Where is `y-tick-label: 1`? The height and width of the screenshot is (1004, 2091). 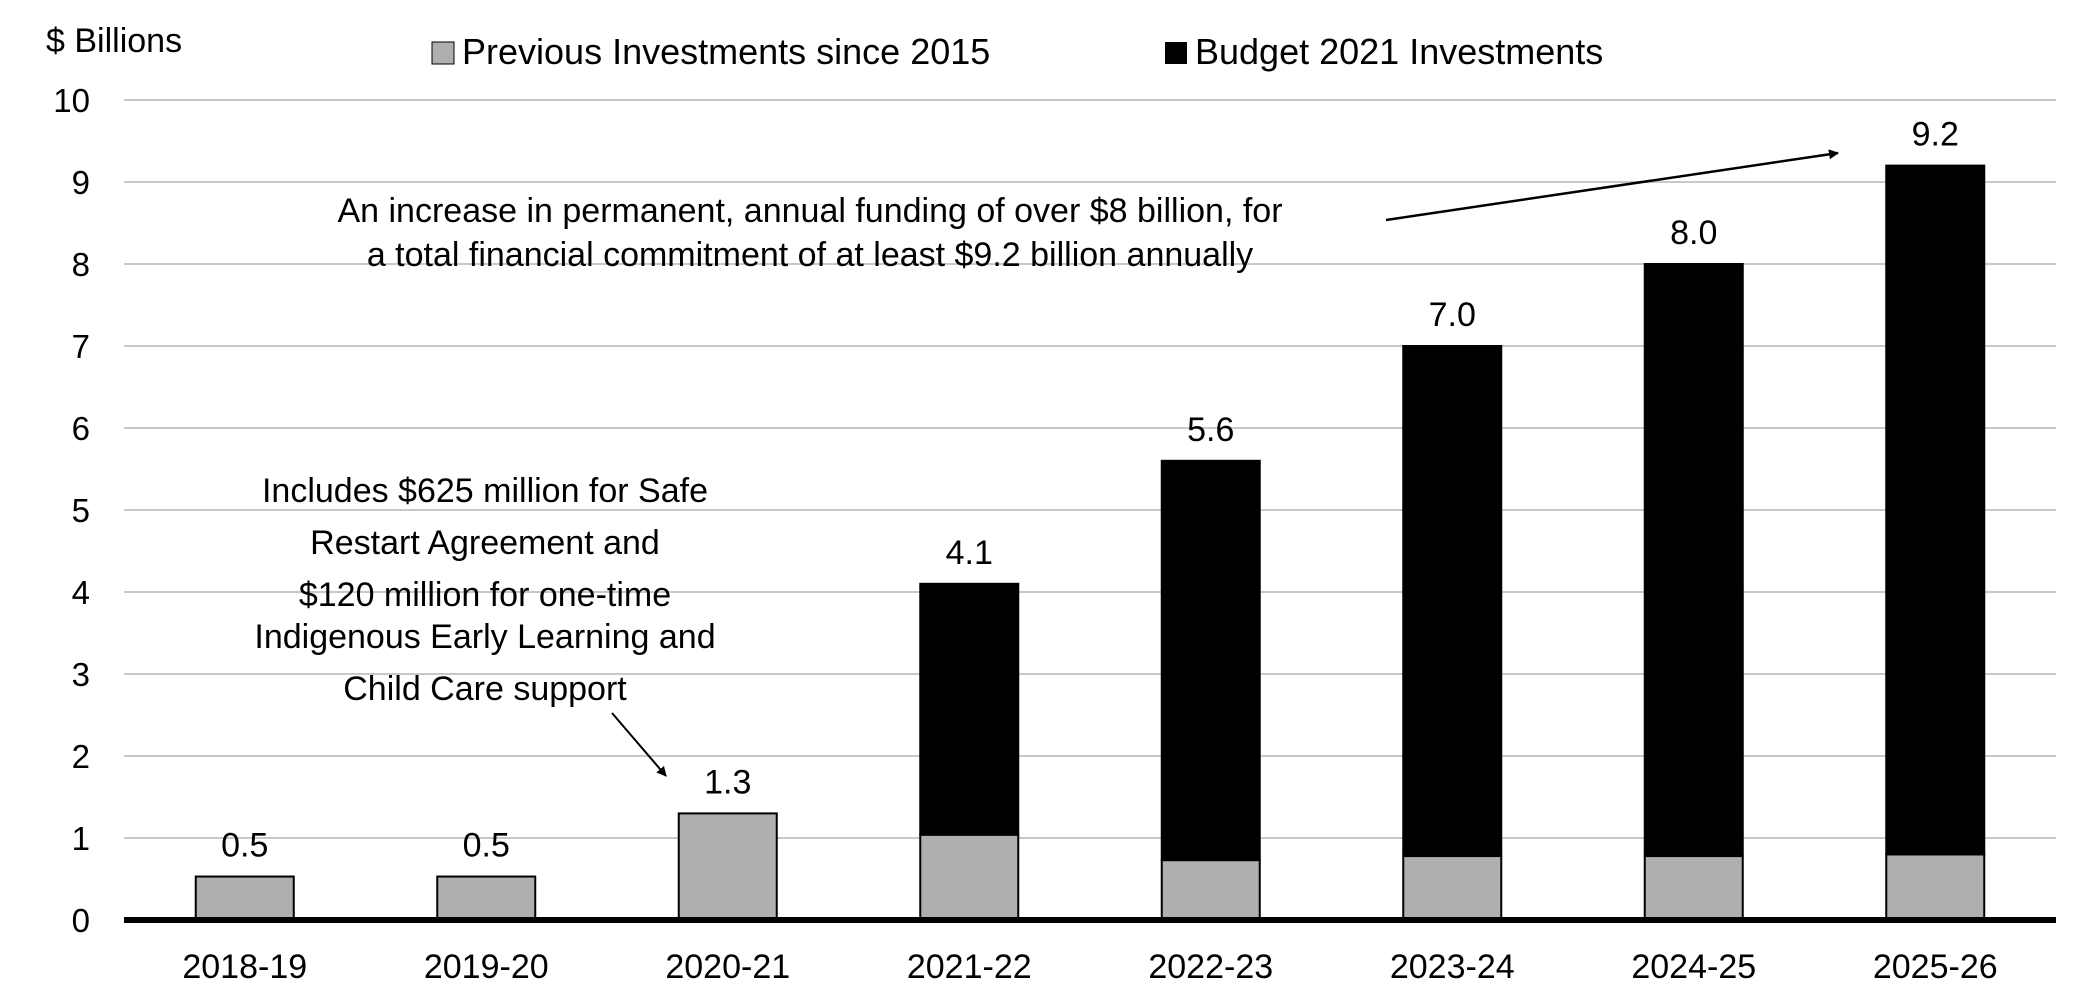
y-tick-label: 1 is located at coordinates (81, 838).